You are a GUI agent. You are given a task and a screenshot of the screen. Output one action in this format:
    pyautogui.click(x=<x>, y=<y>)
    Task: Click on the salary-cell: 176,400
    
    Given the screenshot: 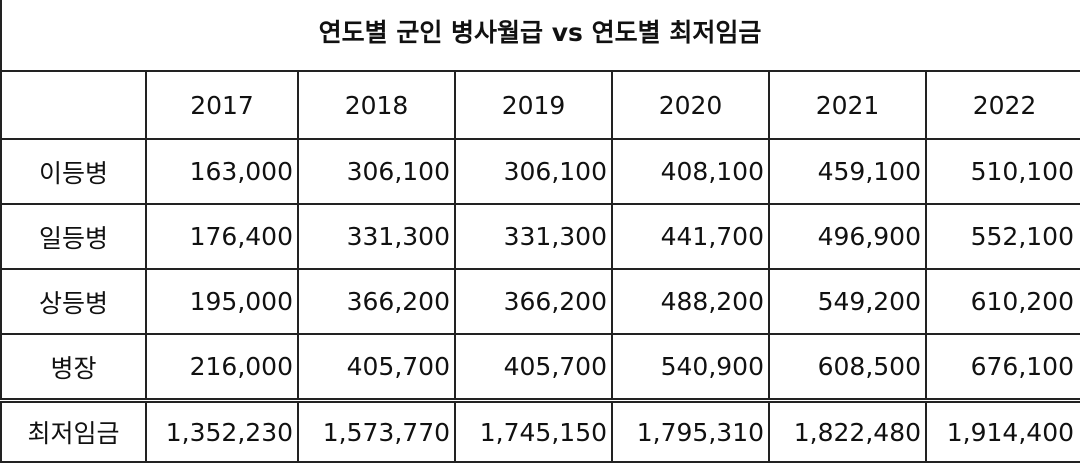 What is the action you would take?
    pyautogui.click(x=222, y=236)
    